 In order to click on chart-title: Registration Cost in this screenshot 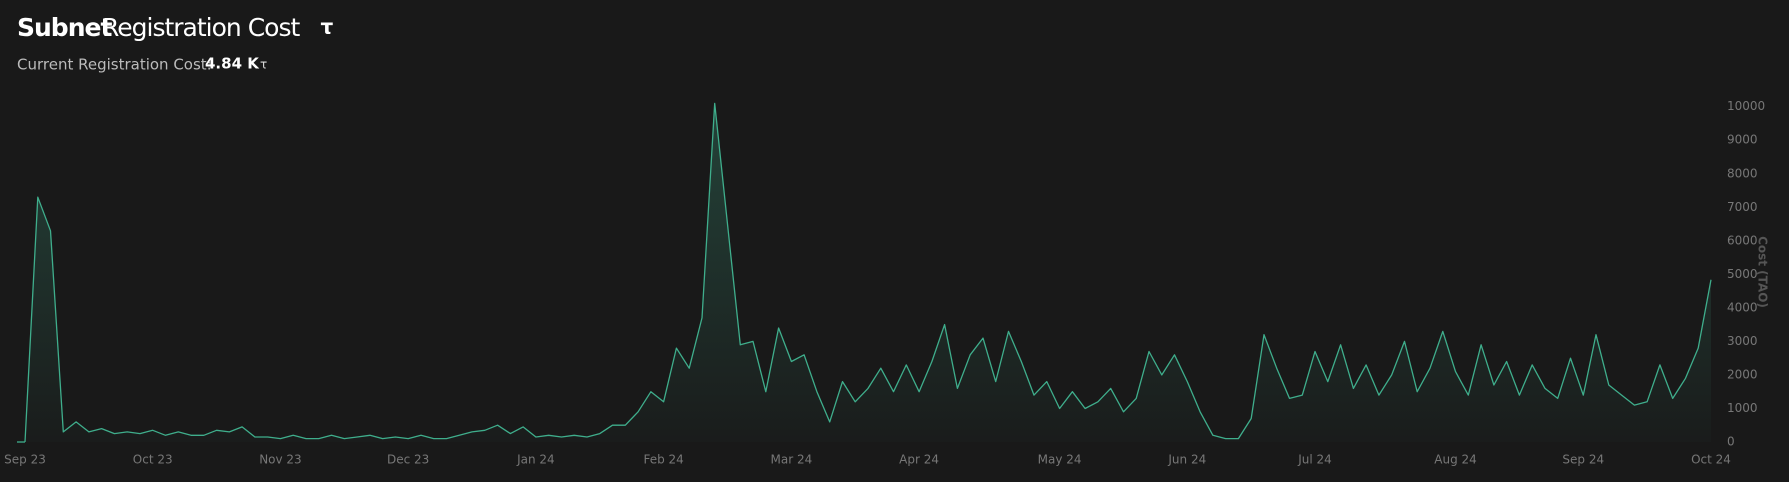, I will do `click(201, 27)`.